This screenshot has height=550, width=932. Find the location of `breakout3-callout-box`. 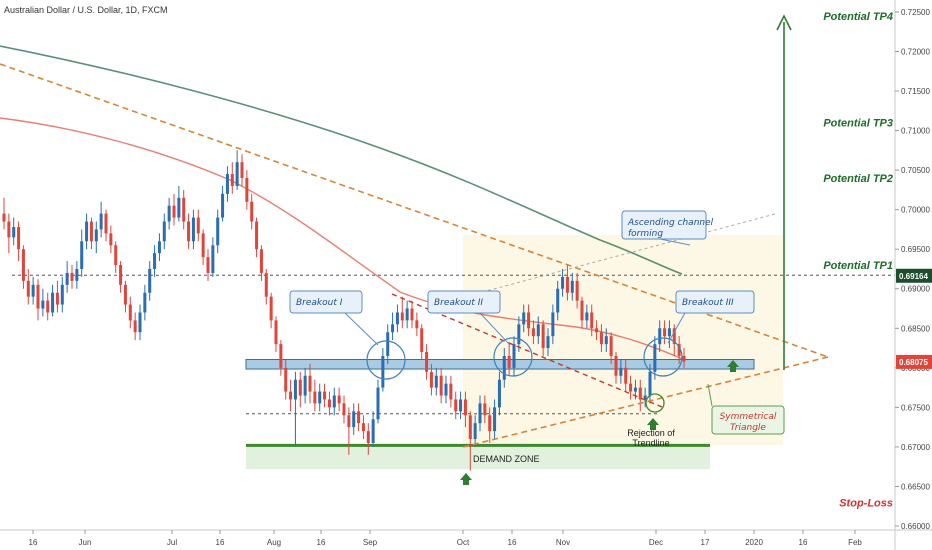

breakout3-callout-box is located at coordinates (715, 302).